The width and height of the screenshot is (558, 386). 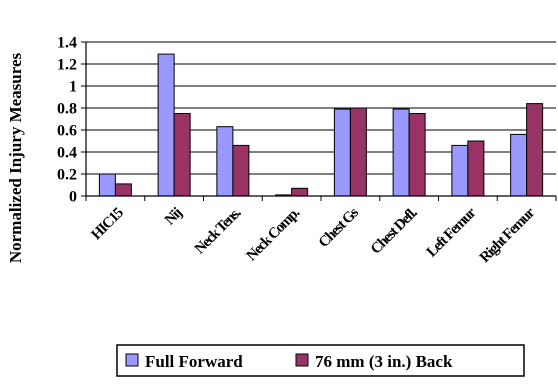 I want to click on legend-label-76mm-back: 76 mm (3 in.) Back, so click(x=384, y=361).